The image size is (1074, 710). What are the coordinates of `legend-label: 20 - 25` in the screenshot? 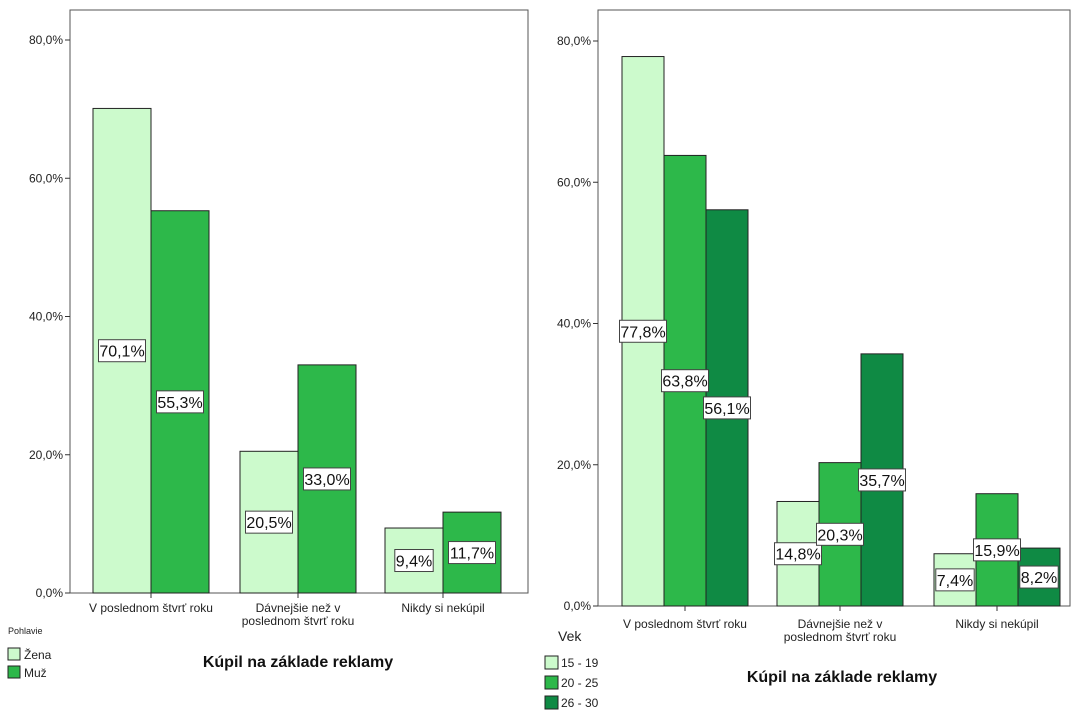 It's located at (580, 683).